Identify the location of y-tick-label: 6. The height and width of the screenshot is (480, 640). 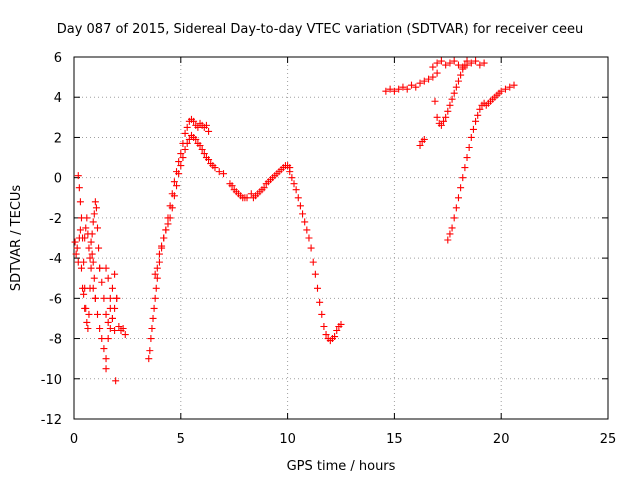
(58, 58).